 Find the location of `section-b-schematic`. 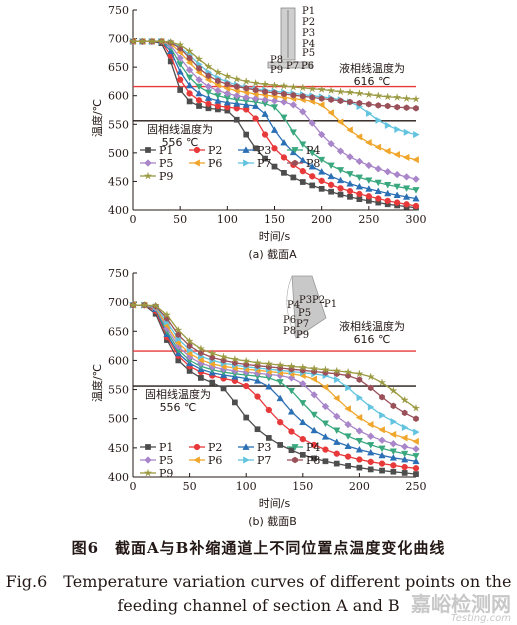

section-b-schematic is located at coordinates (306, 307).